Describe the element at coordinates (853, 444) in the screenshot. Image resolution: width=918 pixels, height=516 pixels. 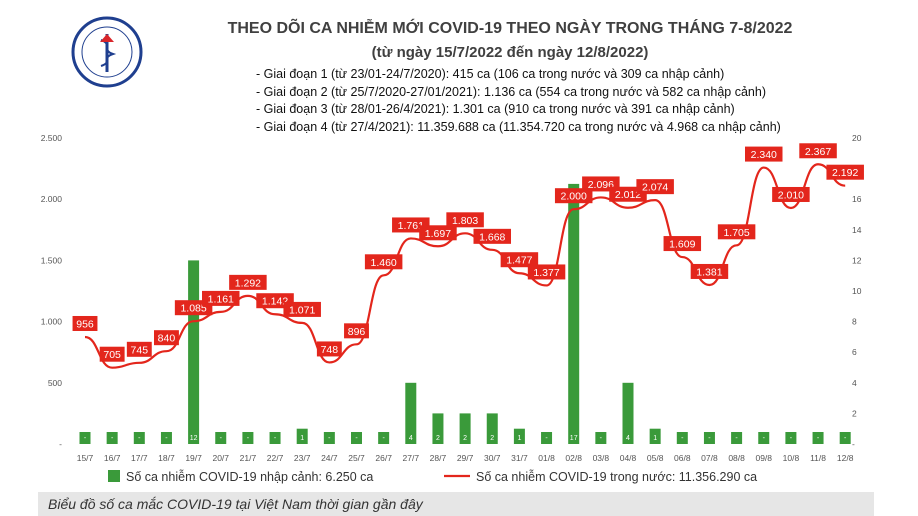
I see `right-axis-tick-label: -` at that location.